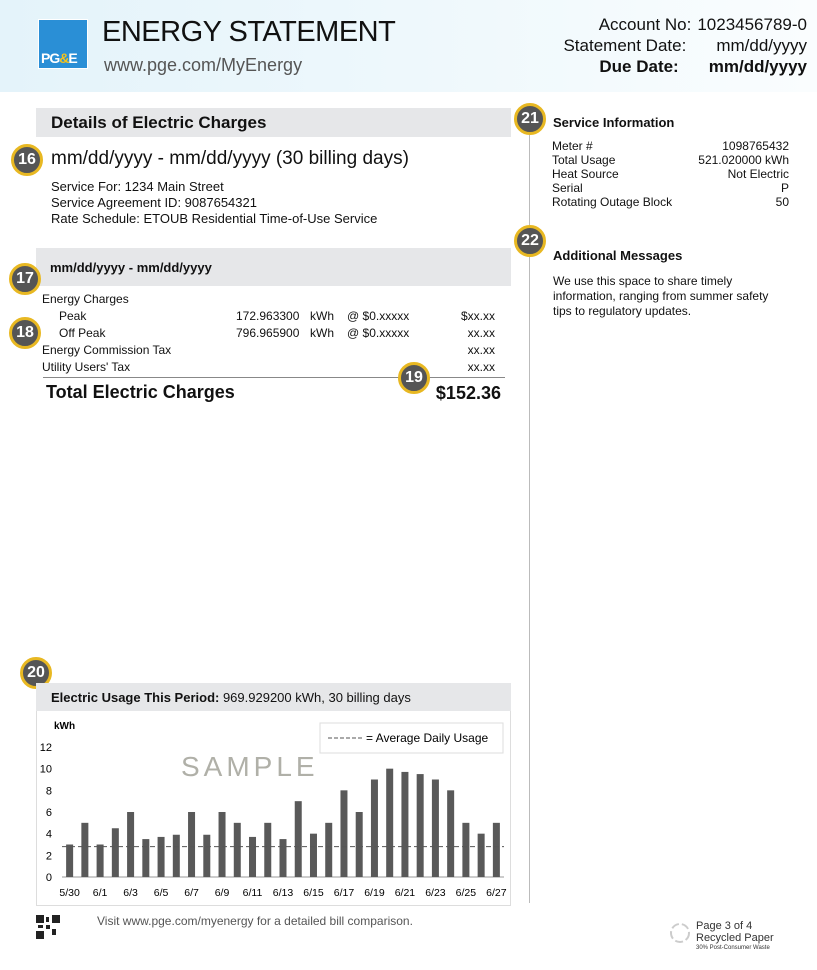 This screenshot has height=970, width=817. I want to click on x-tick-label: 6/13, so click(283, 893).